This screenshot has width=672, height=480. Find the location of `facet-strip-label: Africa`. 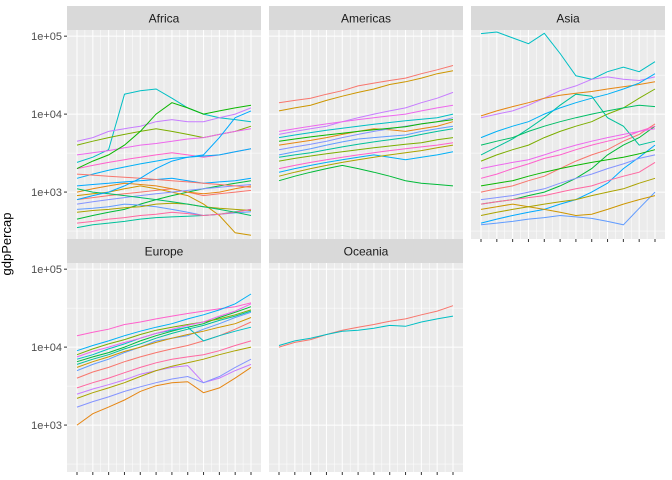

facet-strip-label: Africa is located at coordinates (164, 19).